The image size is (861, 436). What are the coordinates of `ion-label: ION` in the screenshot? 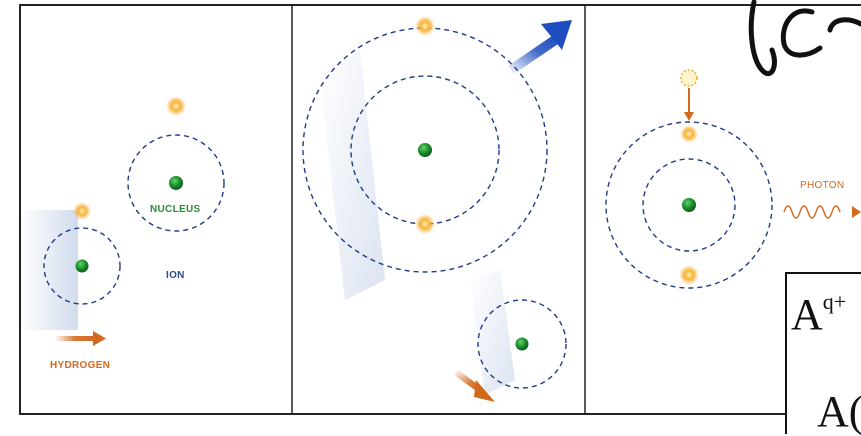 It's located at (175, 275).